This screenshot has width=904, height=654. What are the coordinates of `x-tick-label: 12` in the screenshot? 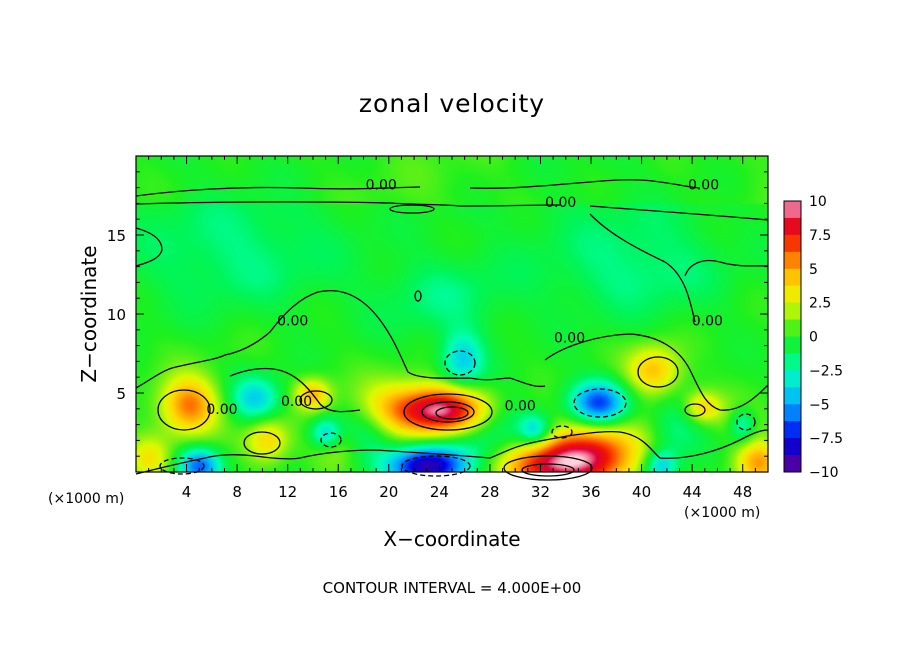 It's located at (287, 492).